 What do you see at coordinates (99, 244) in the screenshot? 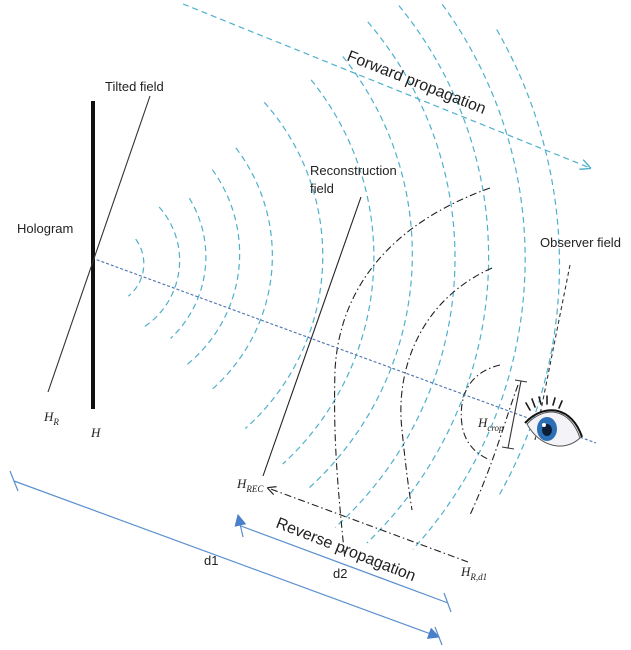
I see `tilted-field-line` at bounding box center [99, 244].